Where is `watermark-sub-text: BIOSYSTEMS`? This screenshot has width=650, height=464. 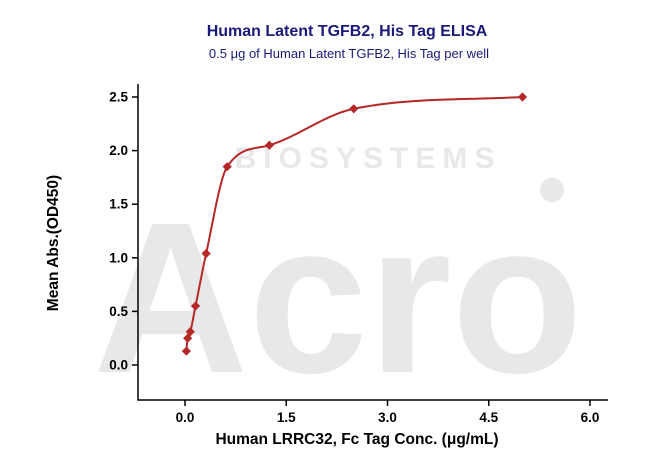
watermark-sub-text: BIOSYSTEMS is located at coordinates (368, 158).